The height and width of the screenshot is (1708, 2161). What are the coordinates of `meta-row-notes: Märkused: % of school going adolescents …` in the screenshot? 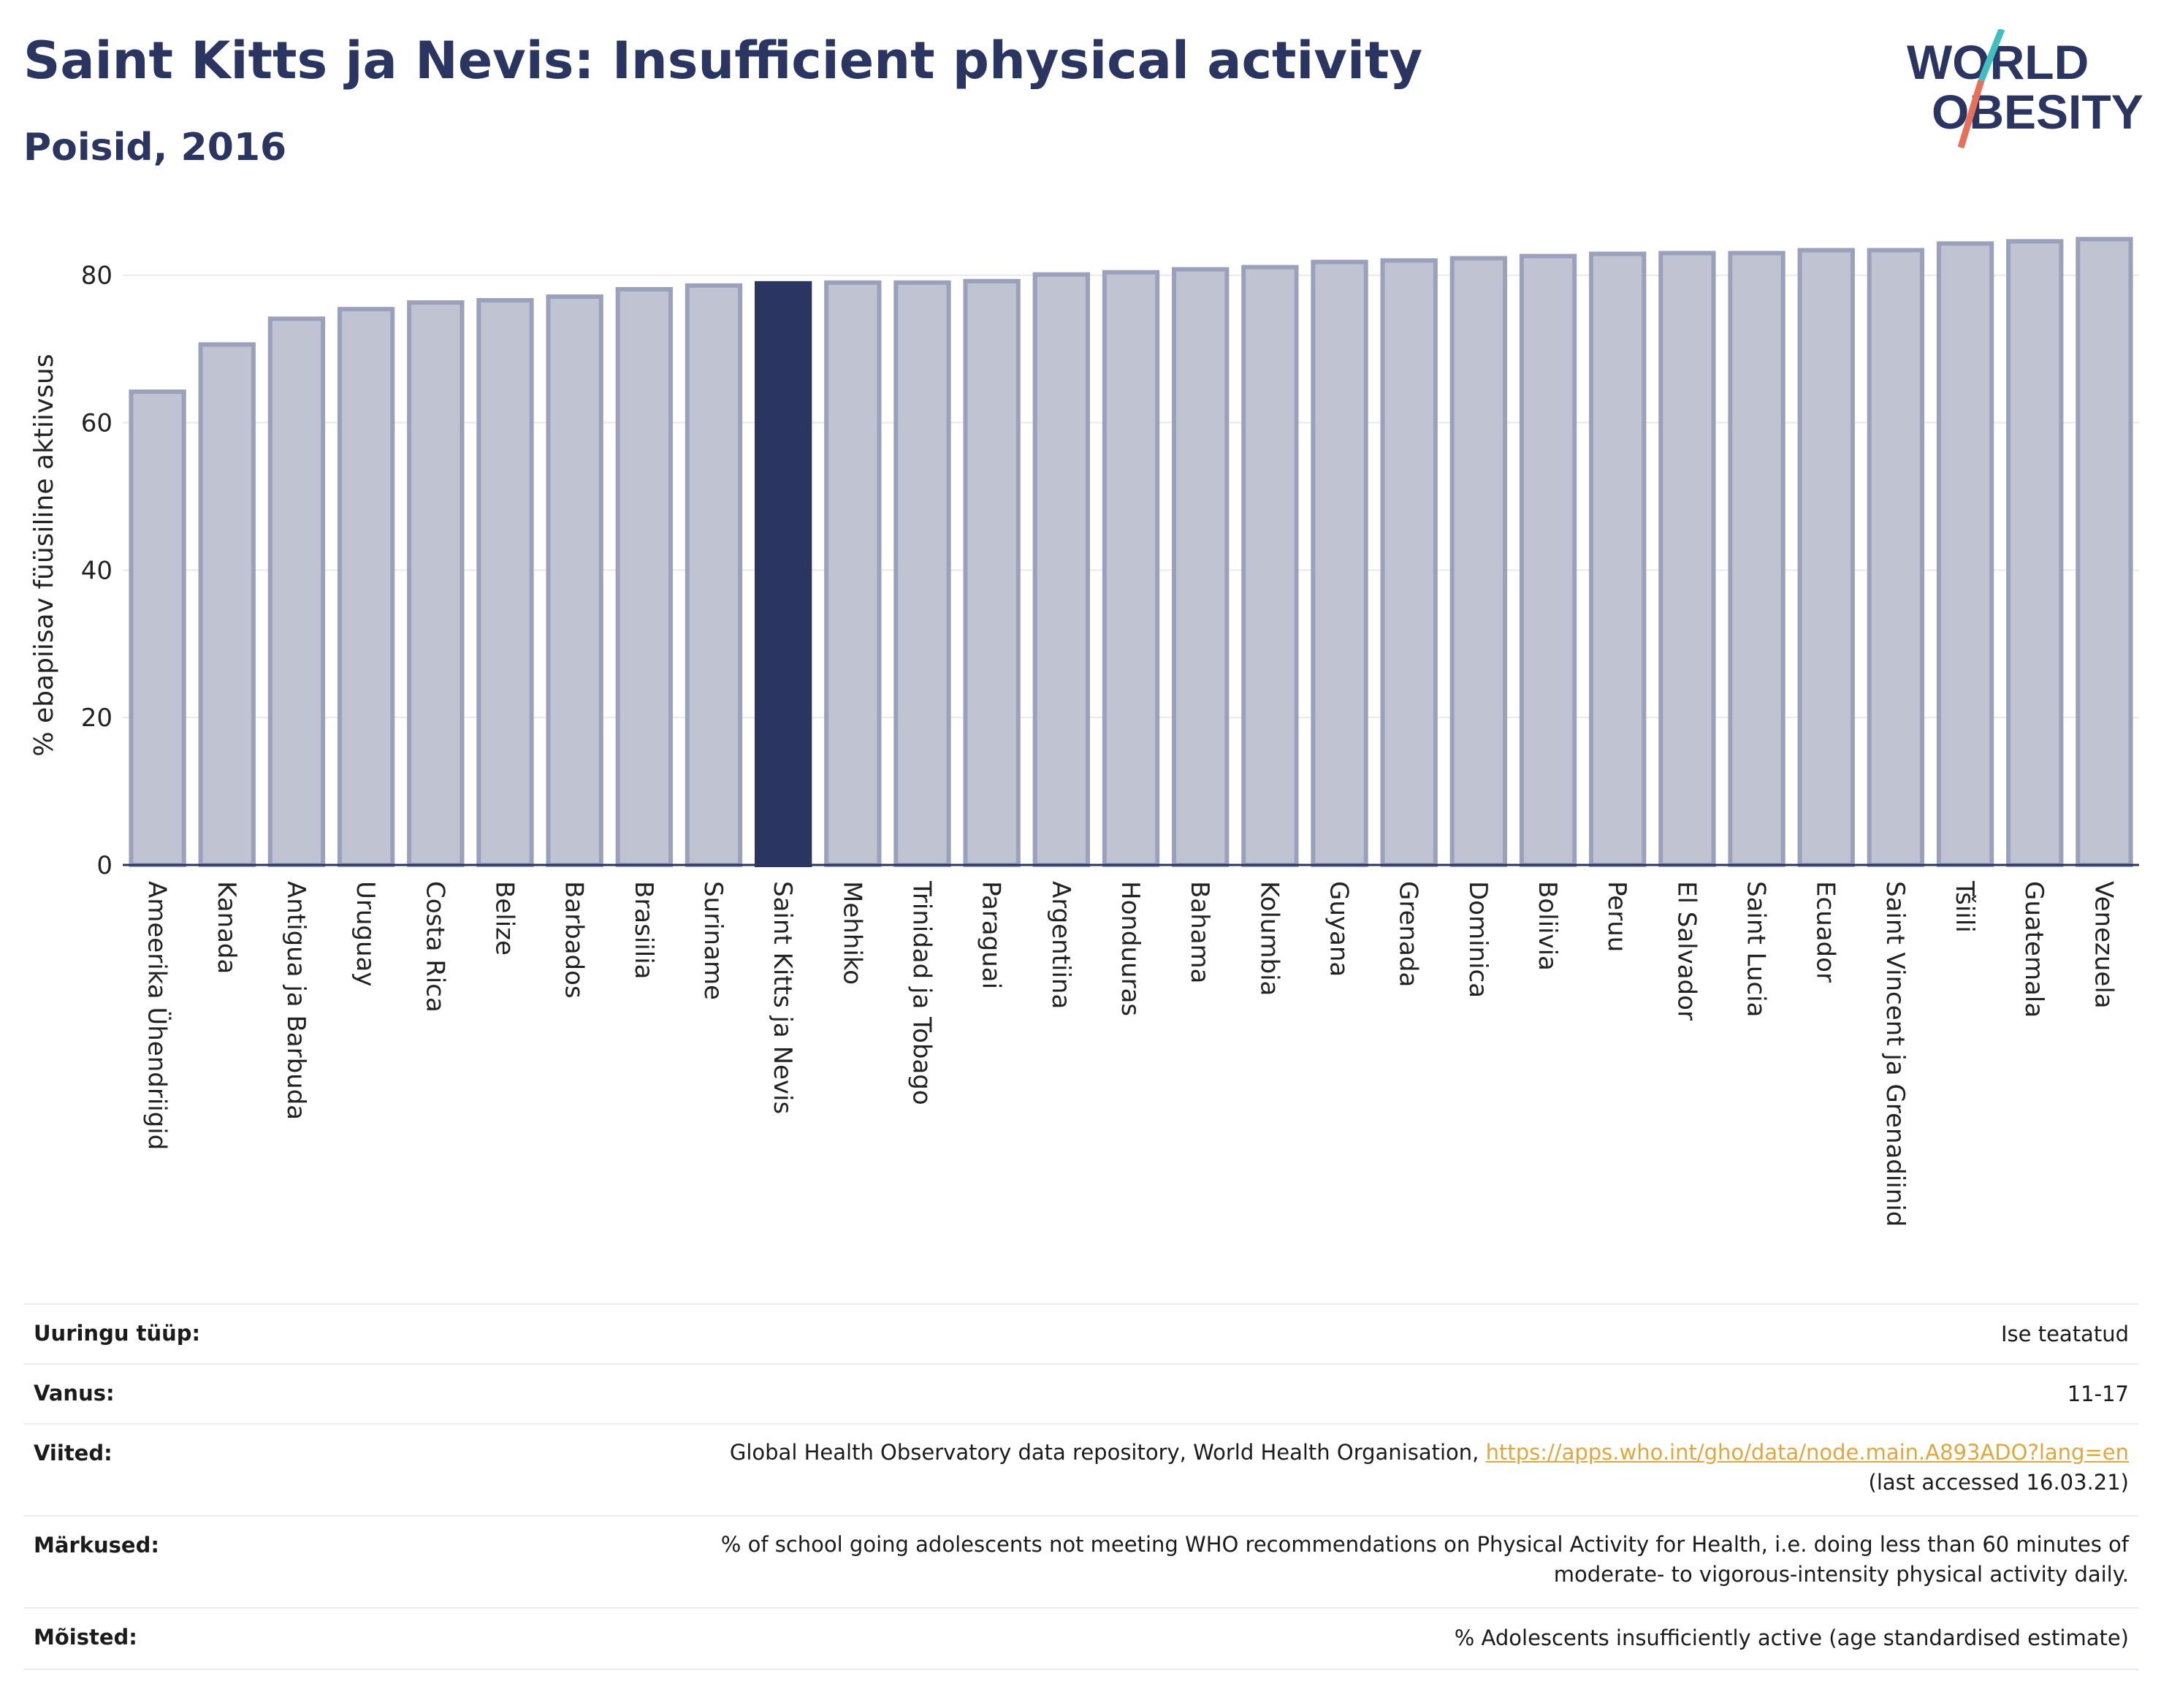 It's located at (1081, 1561).